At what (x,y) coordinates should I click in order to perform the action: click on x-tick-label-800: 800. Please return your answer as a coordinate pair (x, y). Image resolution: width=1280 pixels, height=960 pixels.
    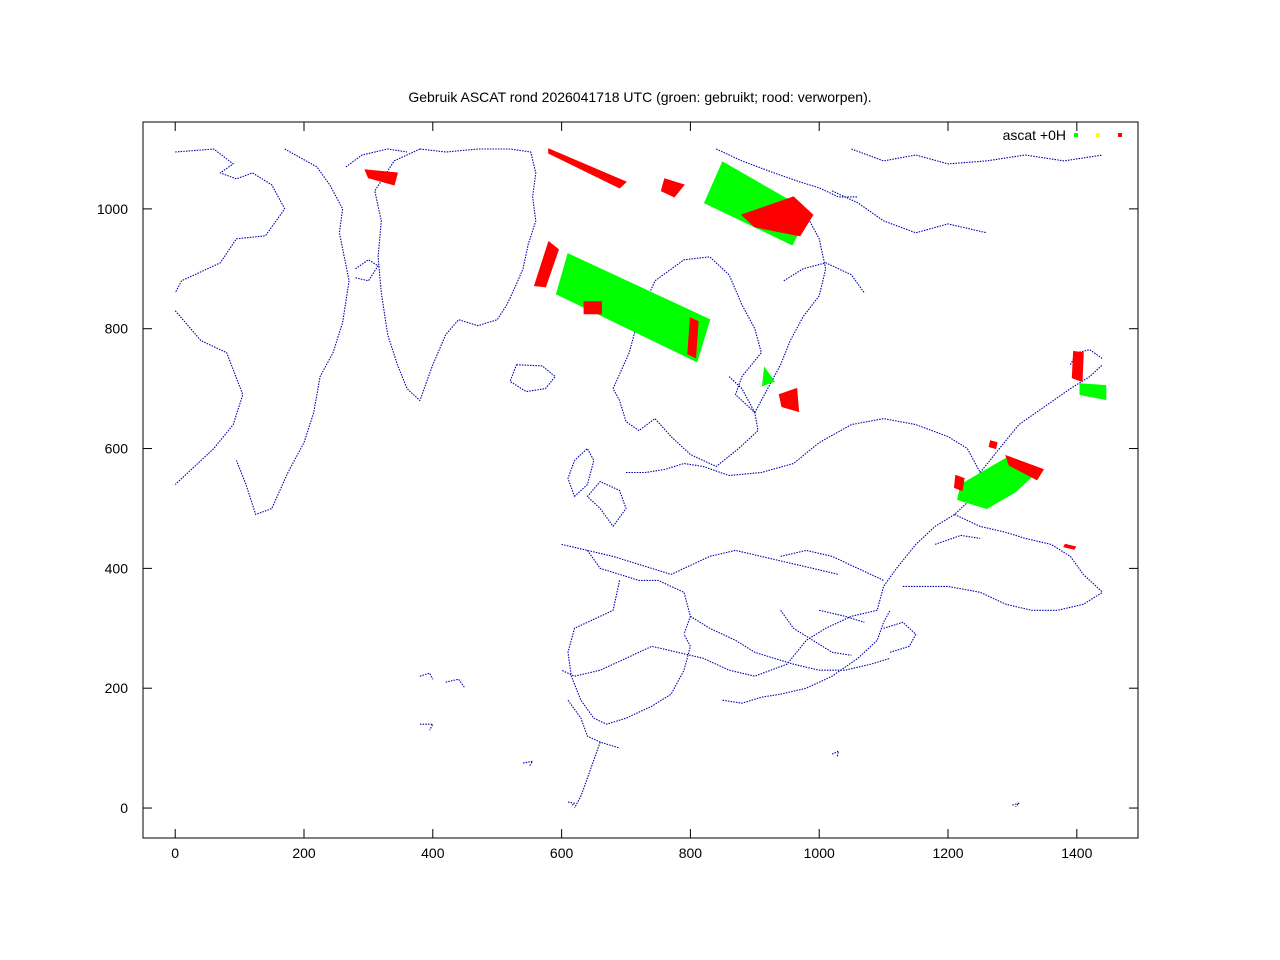
    Looking at the image, I should click on (691, 853).